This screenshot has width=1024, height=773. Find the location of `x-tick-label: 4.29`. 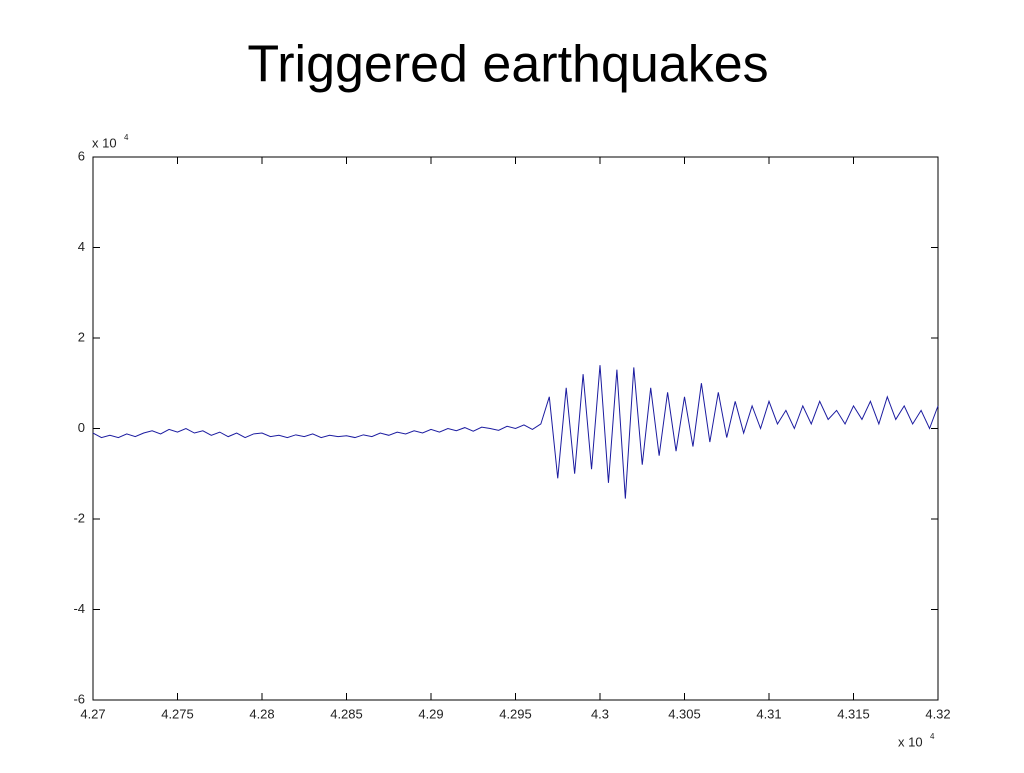

x-tick-label: 4.29 is located at coordinates (430, 713).